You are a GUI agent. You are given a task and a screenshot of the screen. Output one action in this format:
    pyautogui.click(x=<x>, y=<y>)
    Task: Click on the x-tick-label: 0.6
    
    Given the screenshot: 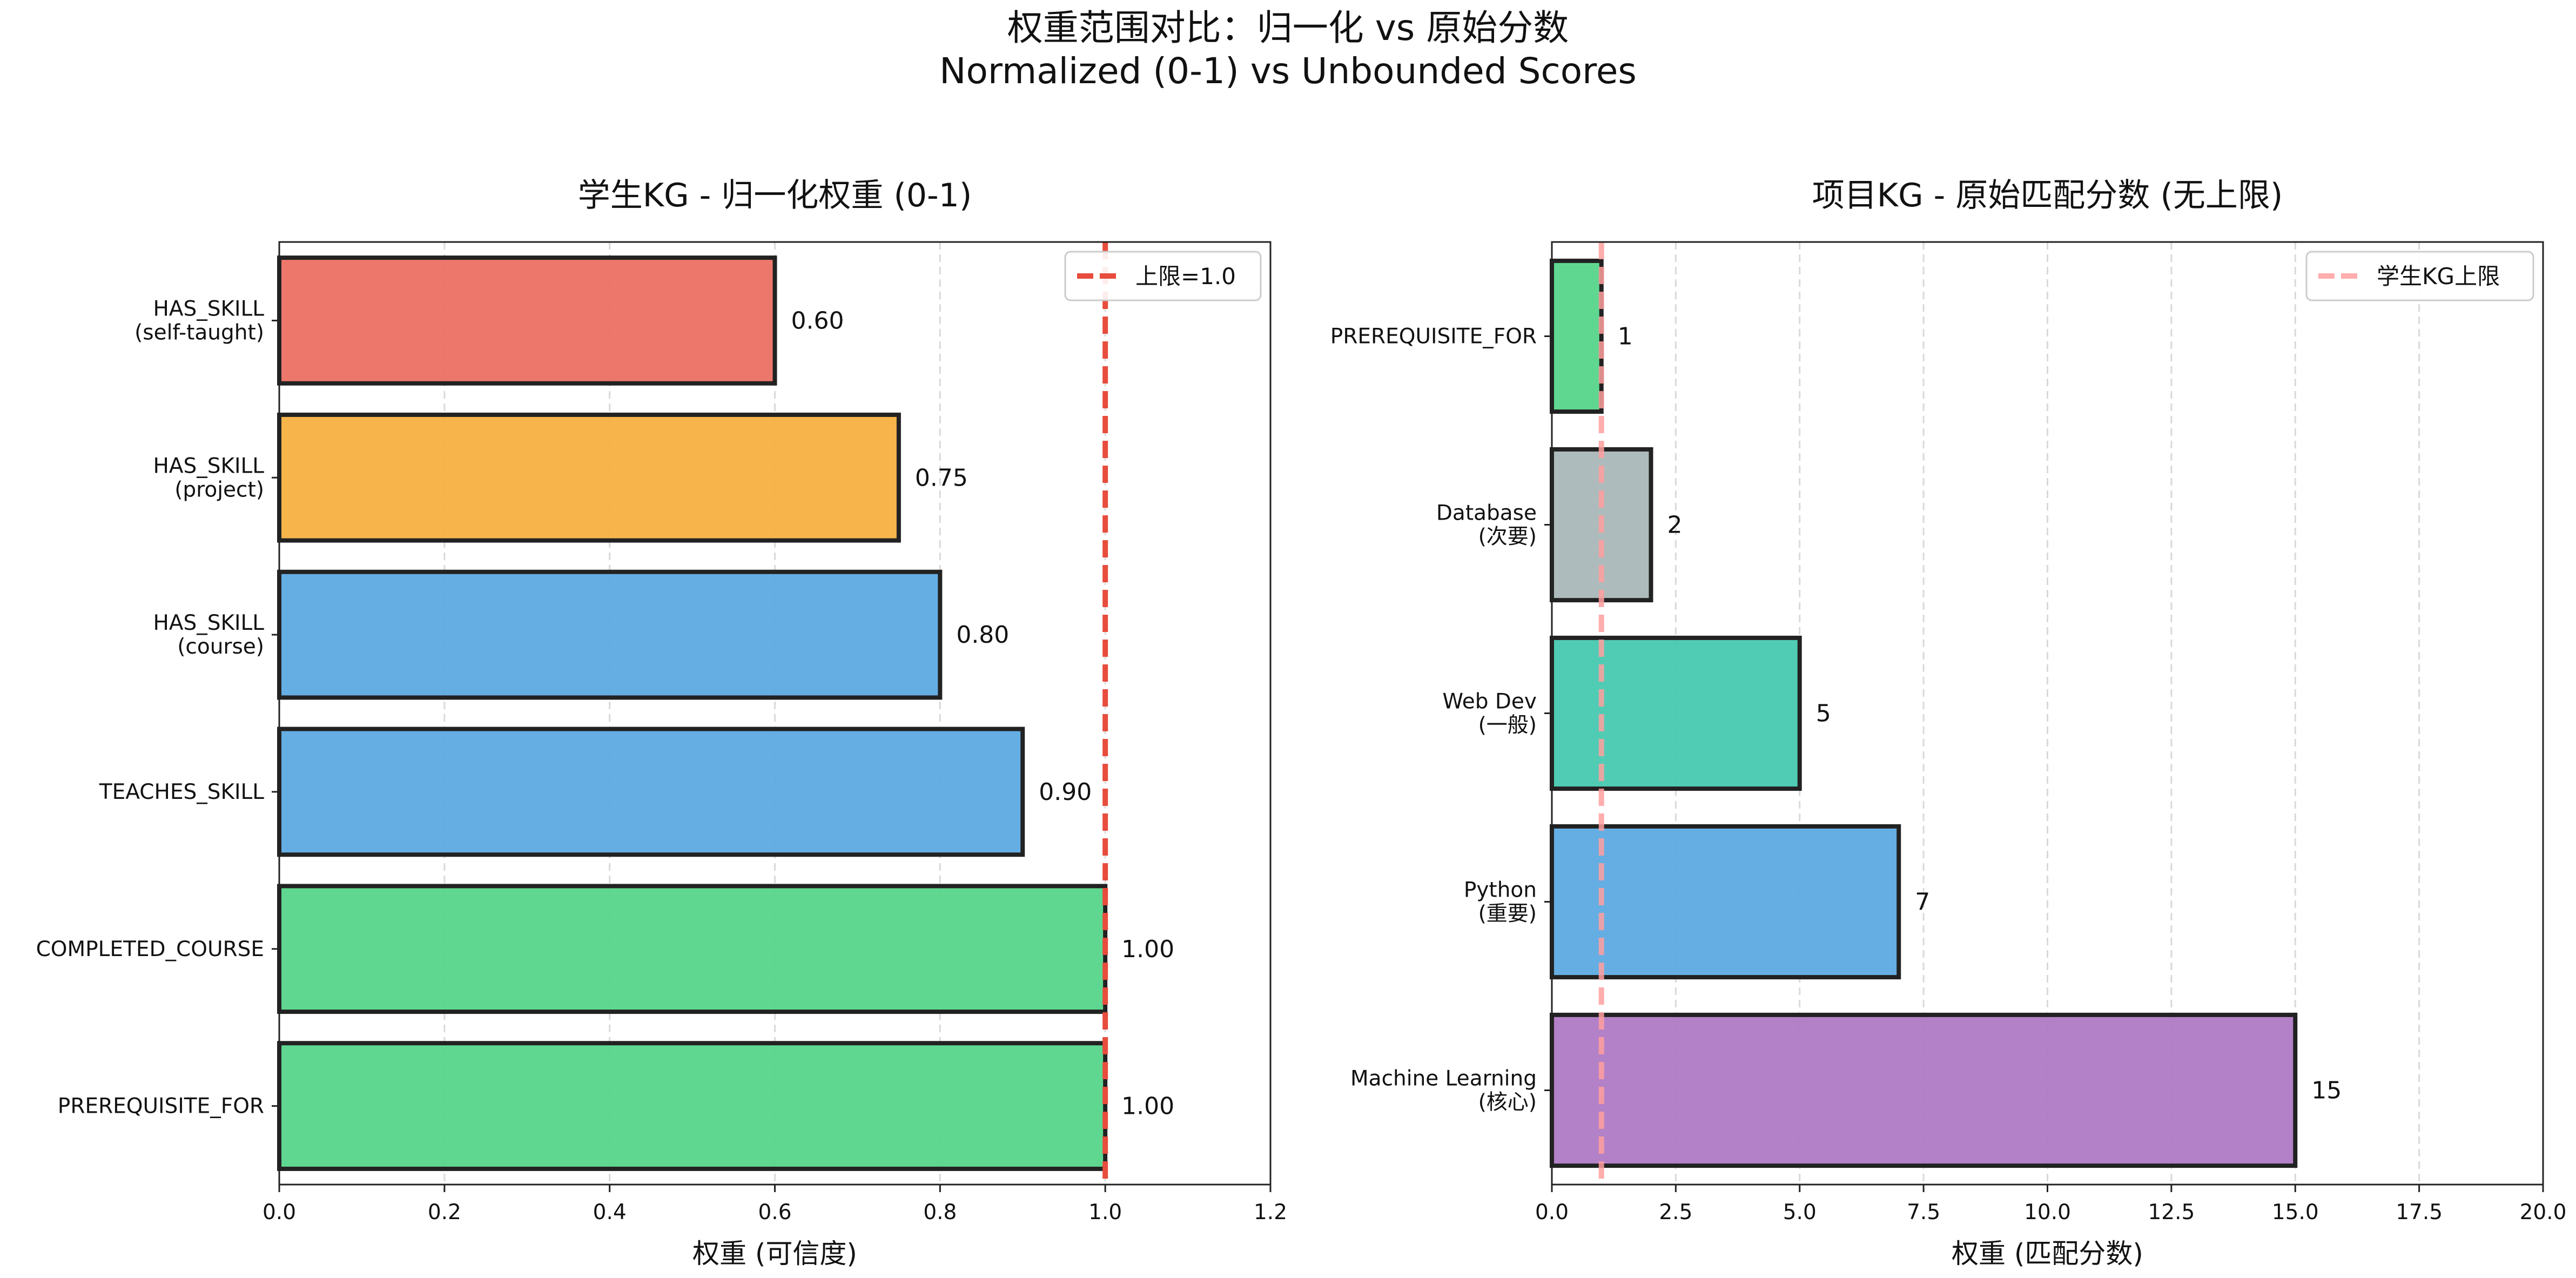 What is the action you would take?
    pyautogui.click(x=774, y=1212)
    